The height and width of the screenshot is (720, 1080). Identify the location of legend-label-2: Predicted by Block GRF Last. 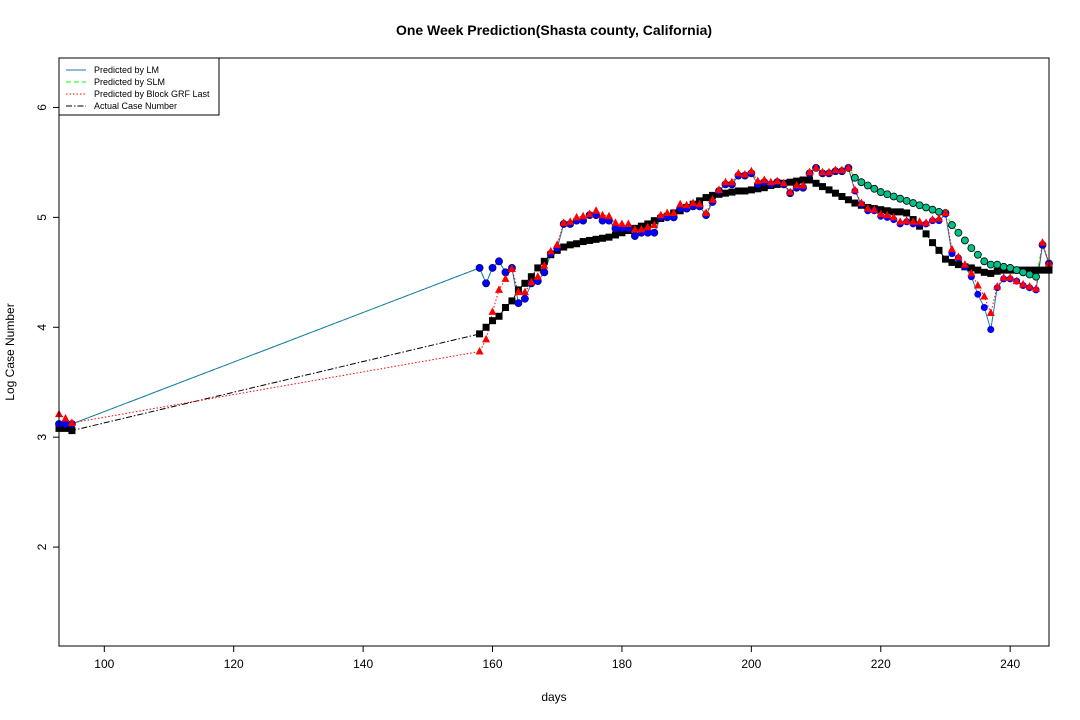
(152, 94).